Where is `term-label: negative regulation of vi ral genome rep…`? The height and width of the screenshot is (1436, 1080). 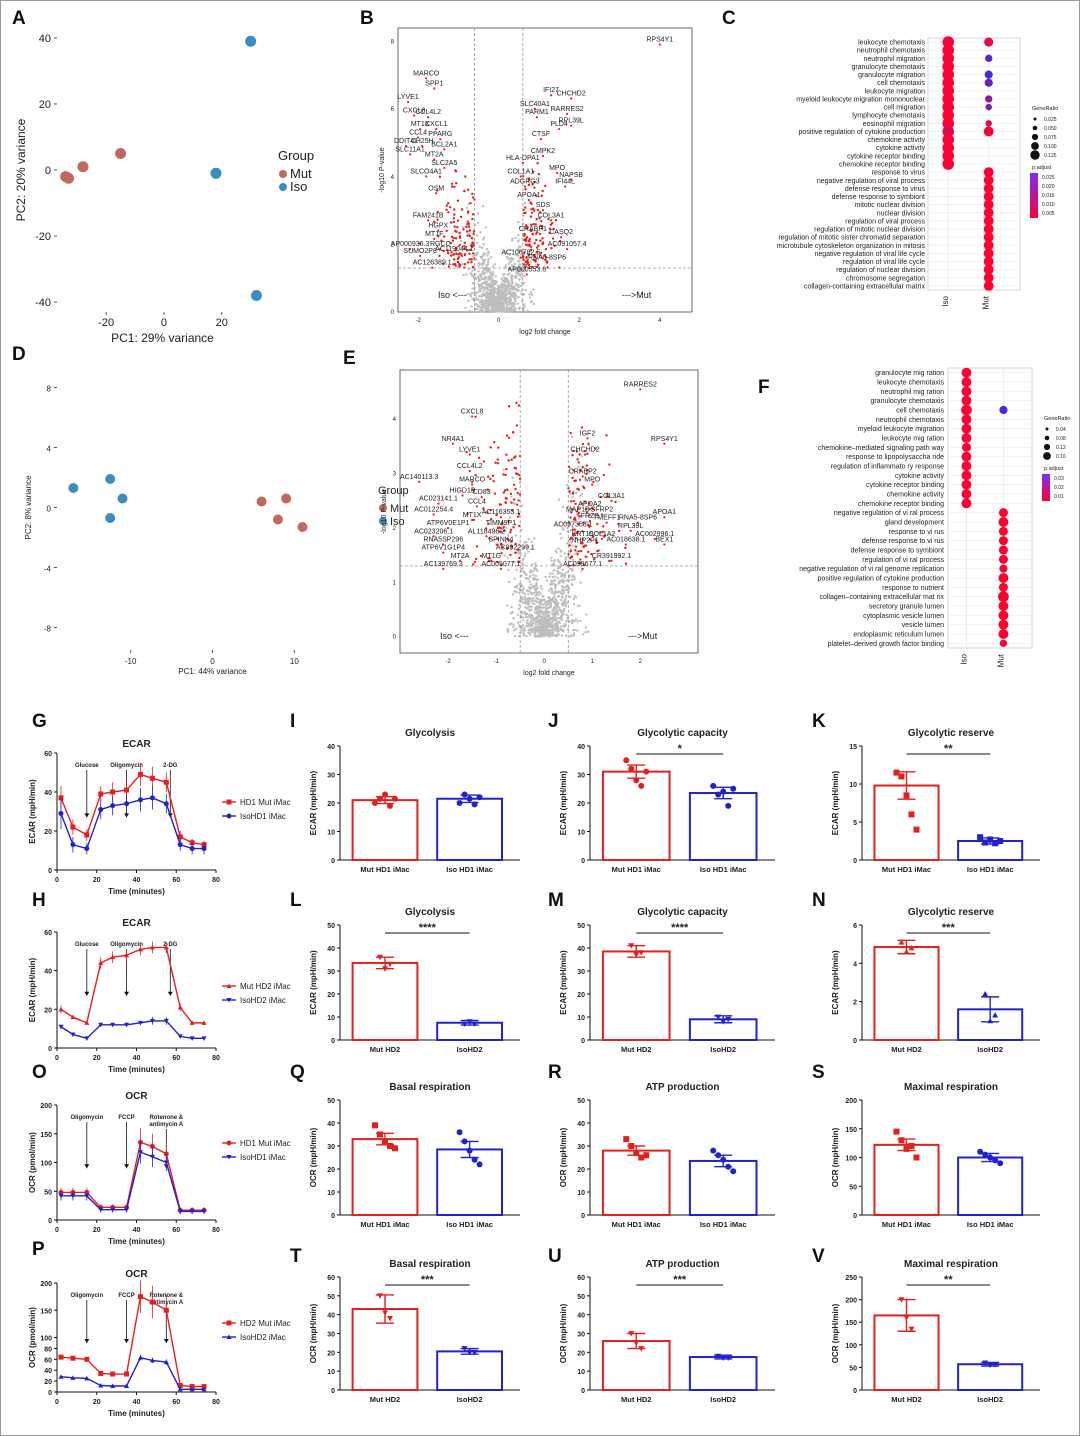
term-label: negative regulation of vi ral genome rep… is located at coordinates (871, 569).